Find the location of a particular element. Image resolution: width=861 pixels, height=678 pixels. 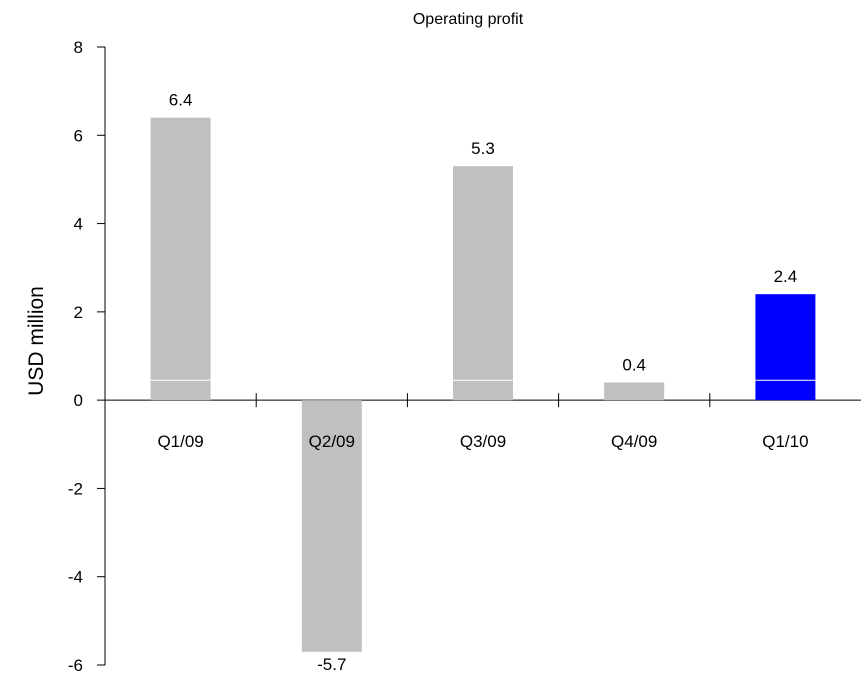

y-tick-label: -4 is located at coordinates (75, 577).